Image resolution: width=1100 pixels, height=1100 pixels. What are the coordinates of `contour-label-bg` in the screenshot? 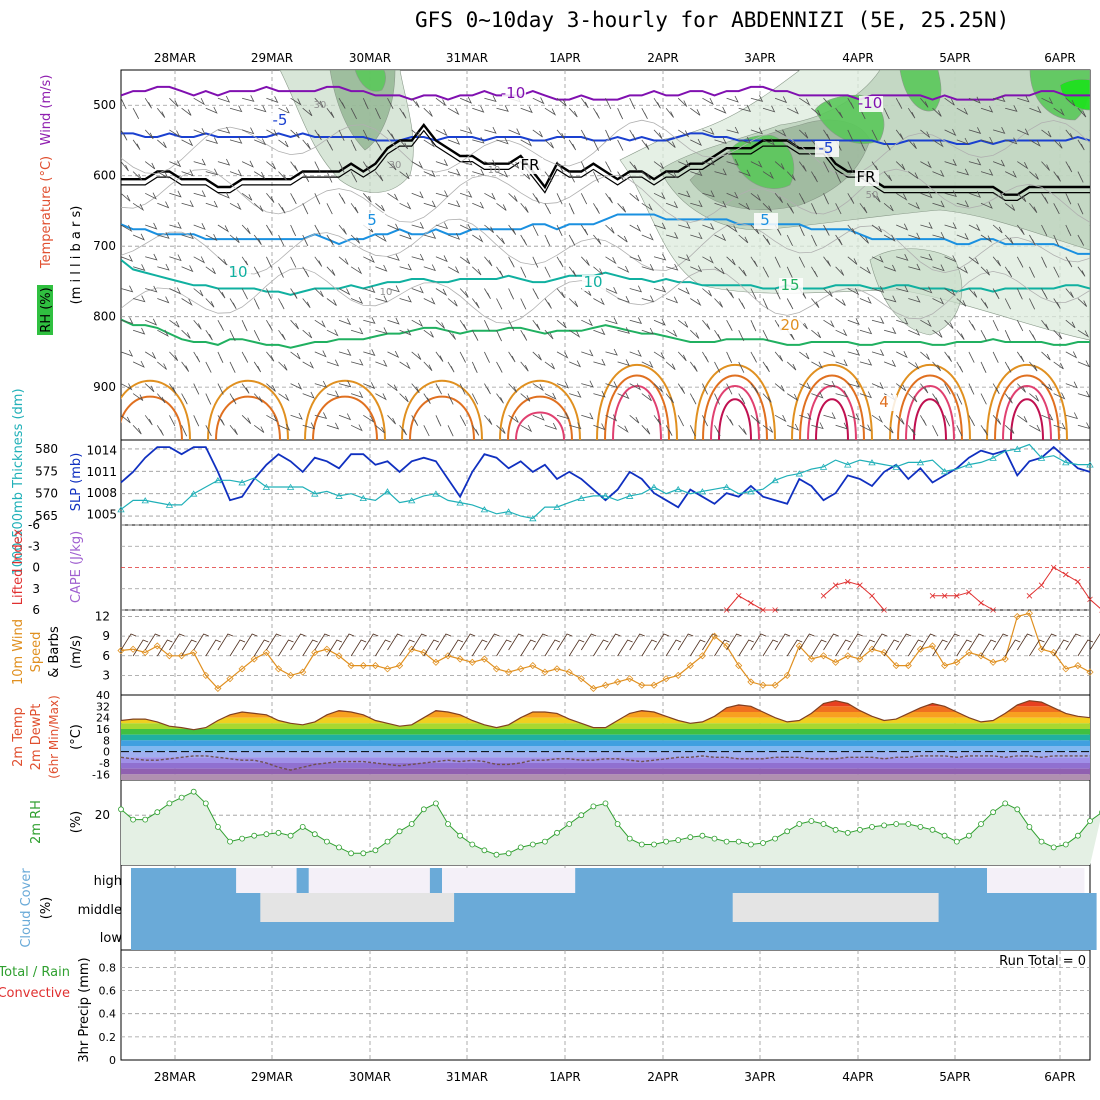 It's located at (281, 121).